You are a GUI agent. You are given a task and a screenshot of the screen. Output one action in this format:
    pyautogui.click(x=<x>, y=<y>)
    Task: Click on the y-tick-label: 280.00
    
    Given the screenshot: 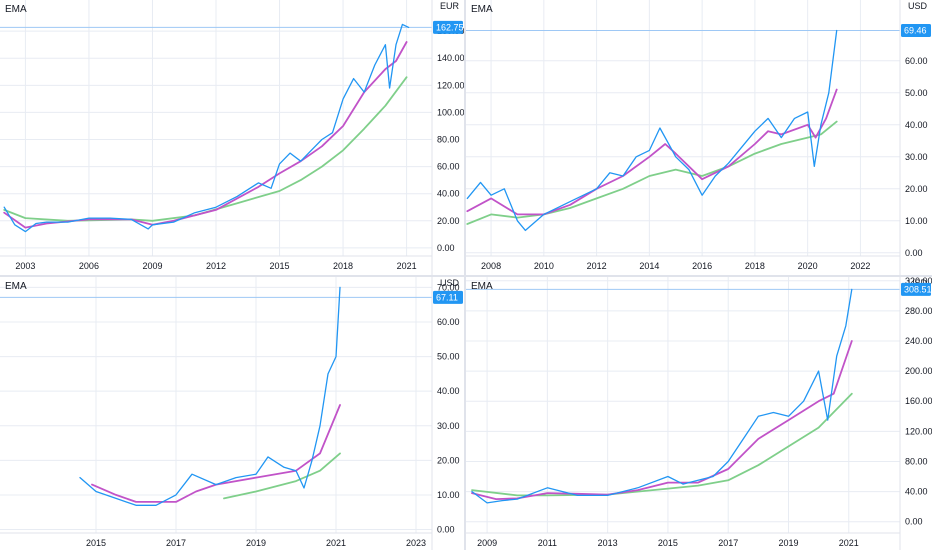 What is the action you would take?
    pyautogui.click(x=918, y=311)
    